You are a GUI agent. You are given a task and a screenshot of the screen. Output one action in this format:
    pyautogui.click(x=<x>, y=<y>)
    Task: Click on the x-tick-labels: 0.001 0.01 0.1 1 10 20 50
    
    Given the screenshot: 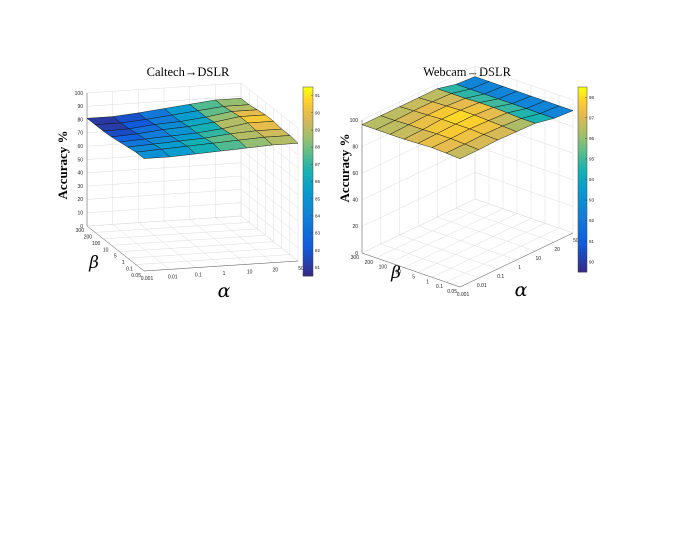 What is the action you would take?
    pyautogui.click(x=222, y=274)
    